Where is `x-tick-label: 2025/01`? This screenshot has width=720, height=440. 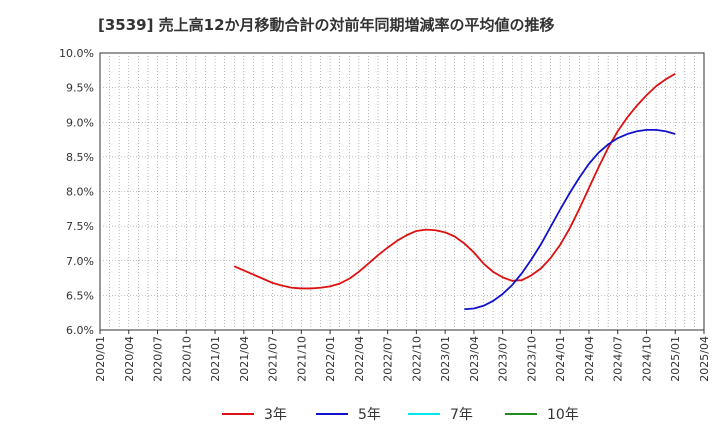 x-tick-label: 2025/01 is located at coordinates (675, 359).